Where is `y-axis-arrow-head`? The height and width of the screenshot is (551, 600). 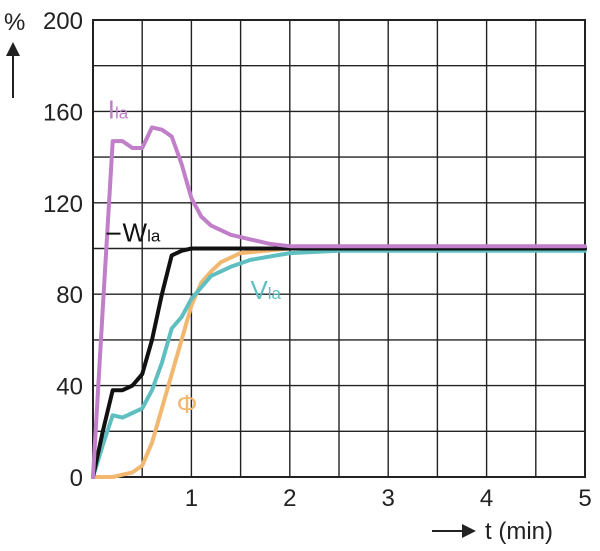 y-axis-arrow-head is located at coordinates (13, 49).